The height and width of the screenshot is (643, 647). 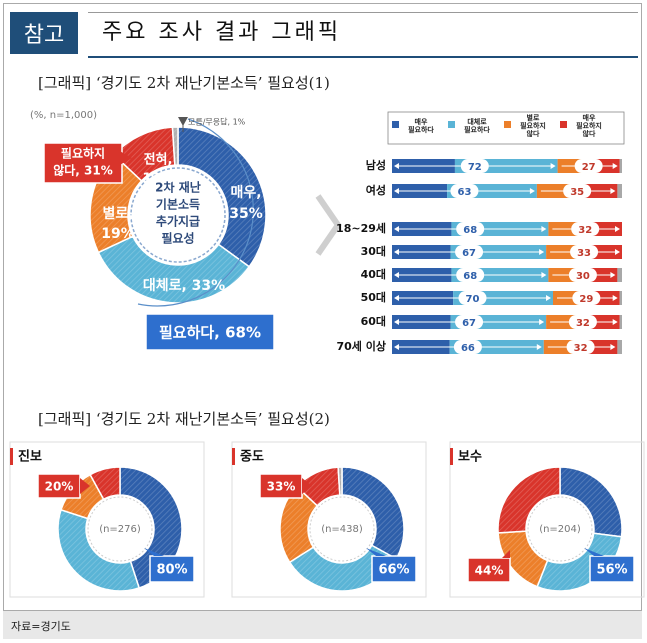 I want to click on bar-need-label: 67, so click(x=469, y=323).